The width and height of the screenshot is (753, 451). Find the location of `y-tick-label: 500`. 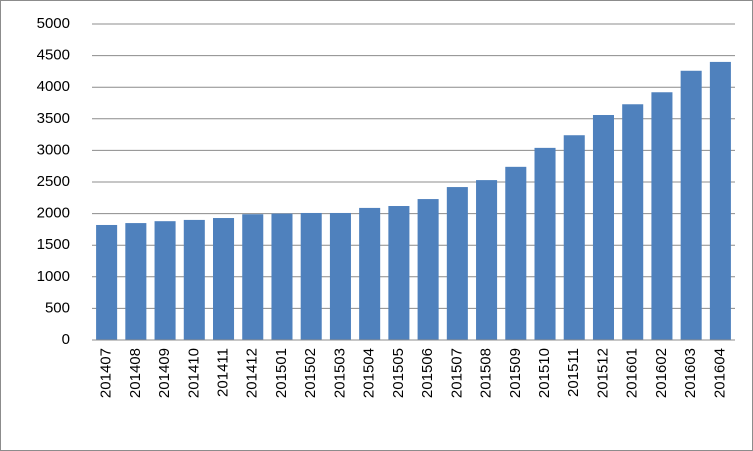

y-tick-label: 500 is located at coordinates (57, 307).